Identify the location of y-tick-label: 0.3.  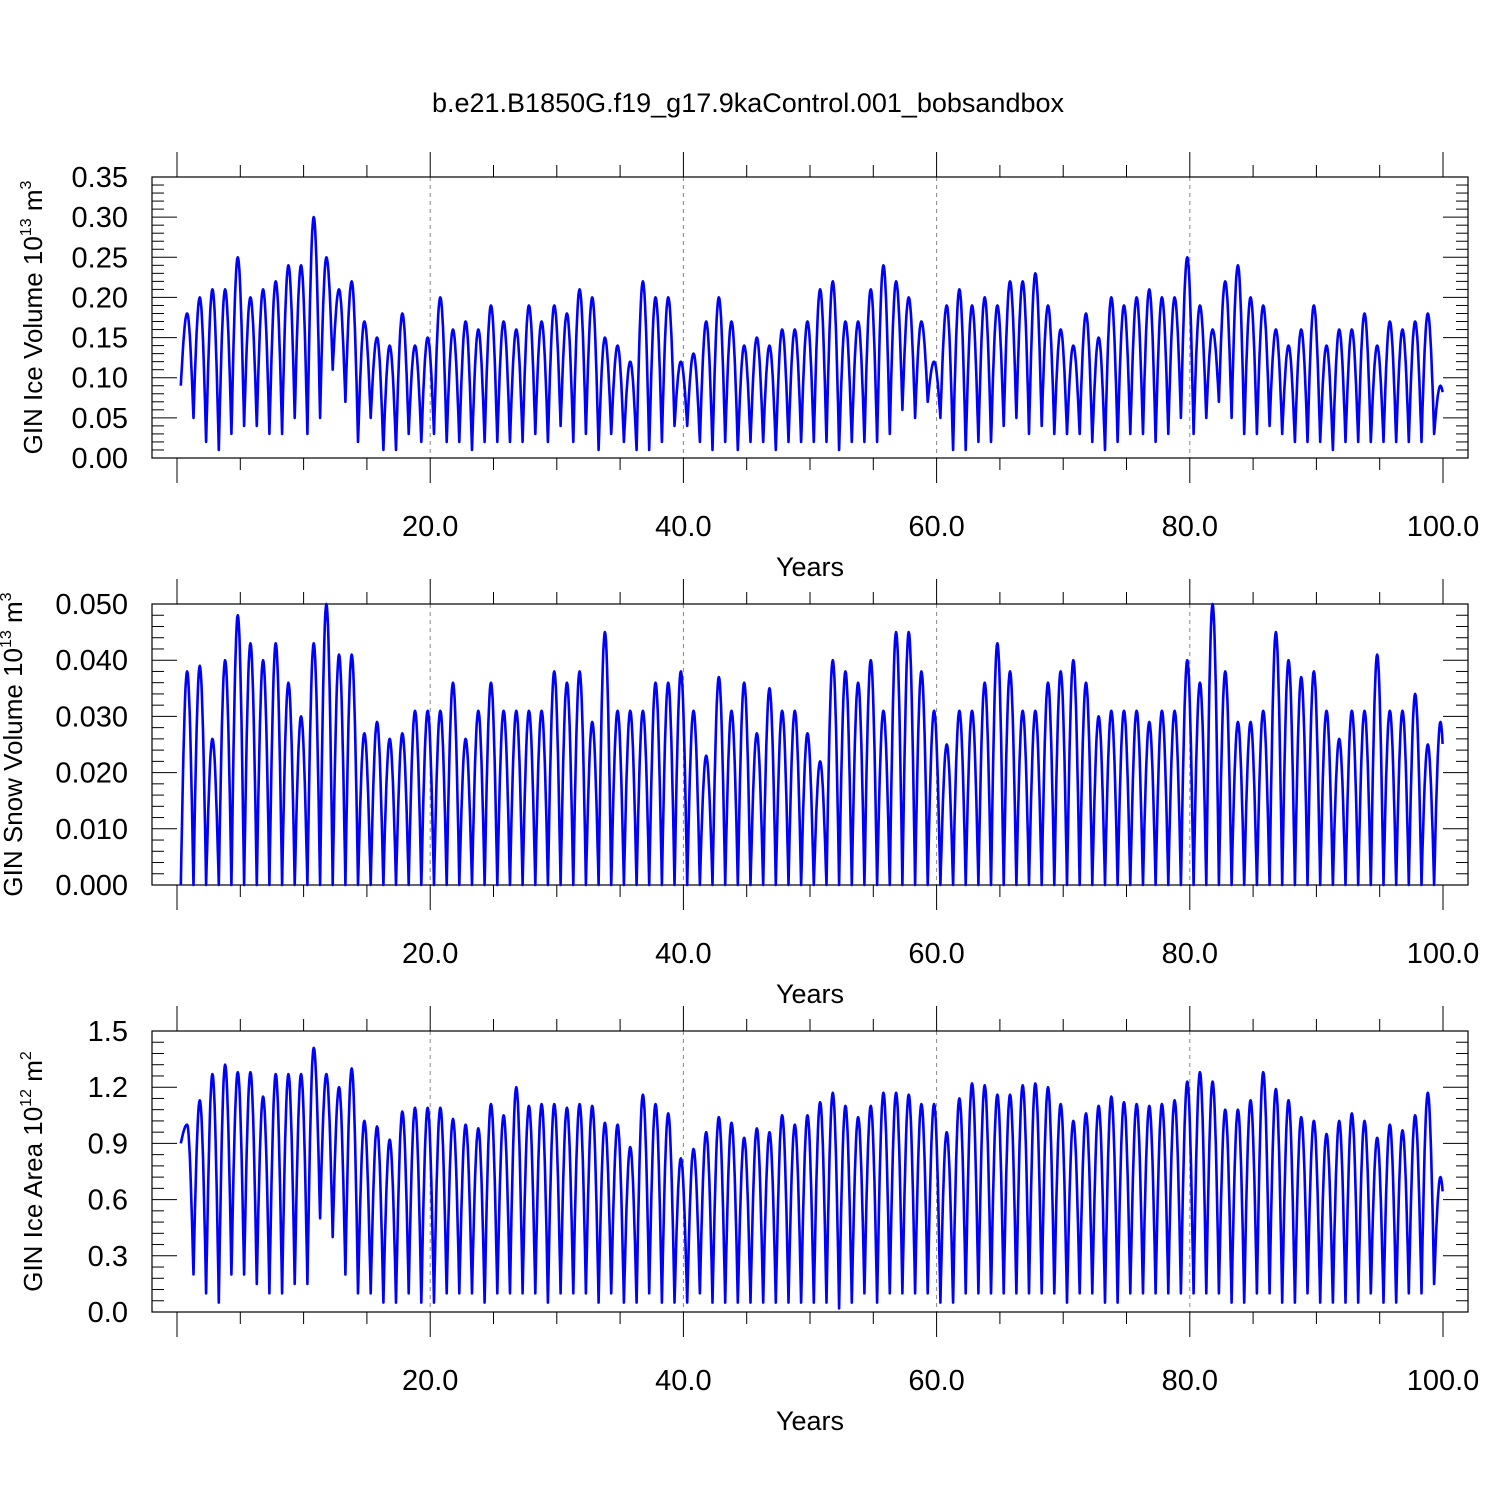
(108, 1257).